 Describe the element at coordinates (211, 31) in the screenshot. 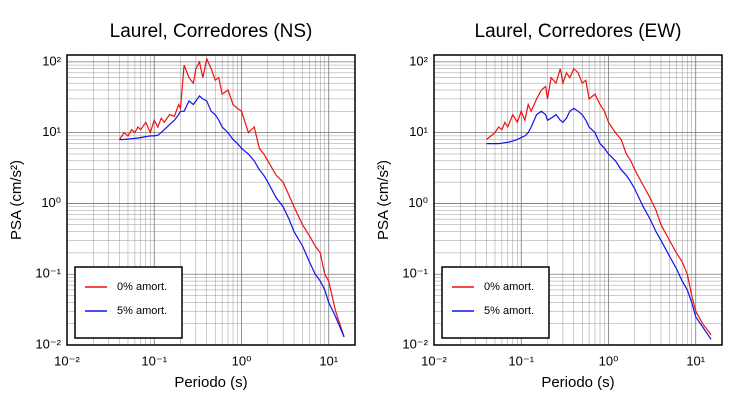

I see `chart-title: Laurel, Corredores (NS)` at that location.